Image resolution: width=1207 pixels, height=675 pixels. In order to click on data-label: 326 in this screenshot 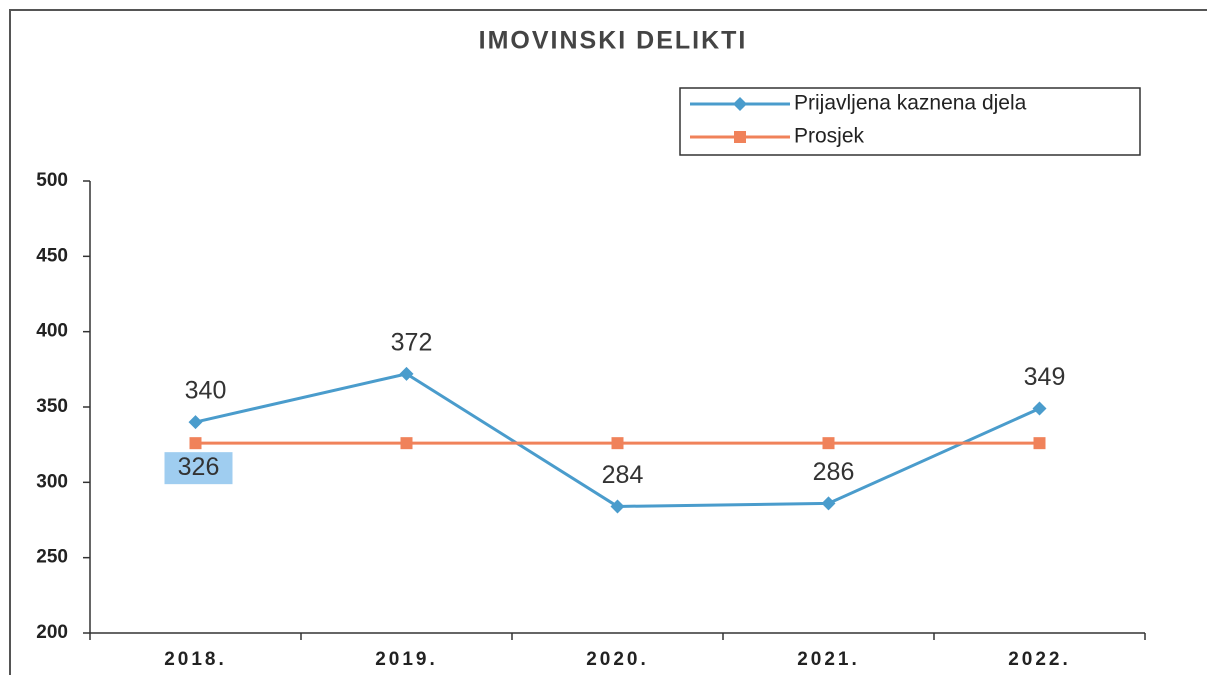, I will do `click(199, 467)`.